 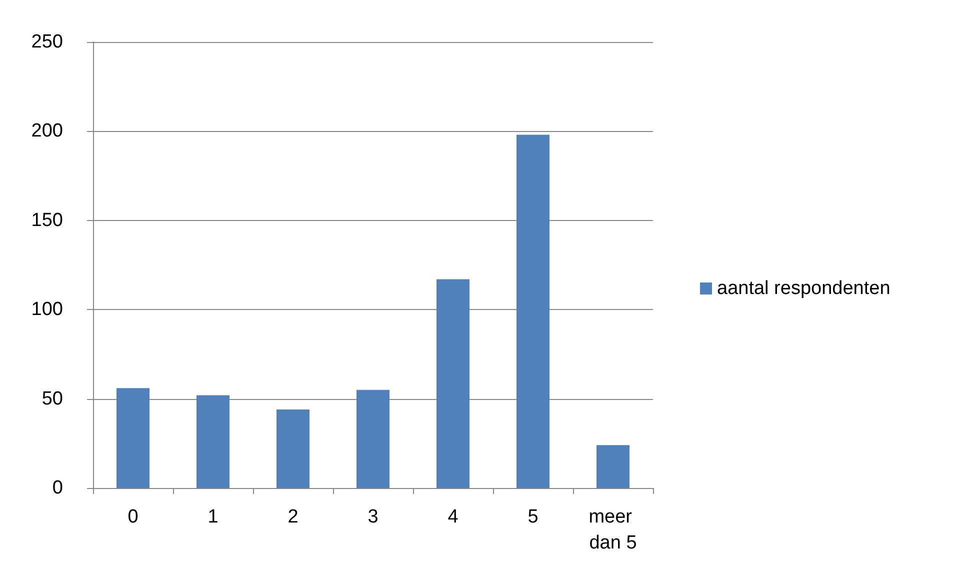 I want to click on y-tick-label: 50, so click(x=52, y=399).